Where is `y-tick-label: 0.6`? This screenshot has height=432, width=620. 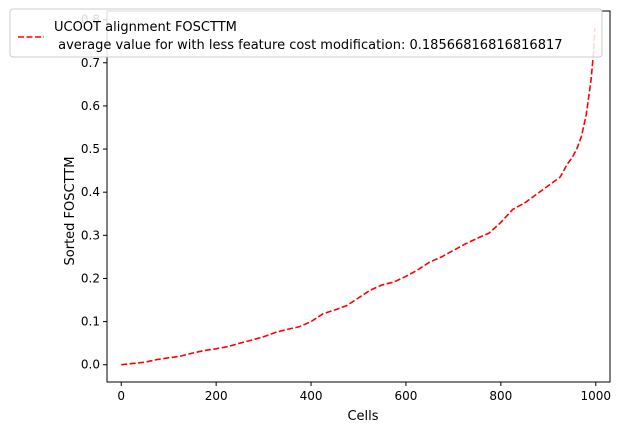
y-tick-label: 0.6 is located at coordinates (90, 106).